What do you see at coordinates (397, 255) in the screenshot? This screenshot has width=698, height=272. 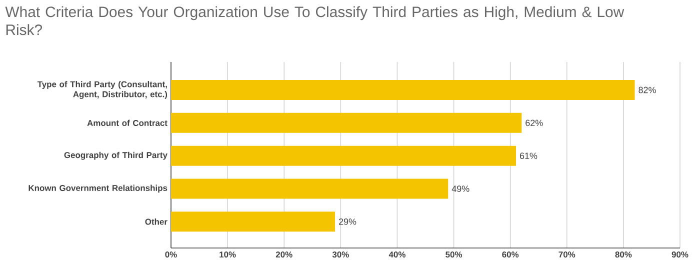 I see `x-tick-label: 40%` at bounding box center [397, 255].